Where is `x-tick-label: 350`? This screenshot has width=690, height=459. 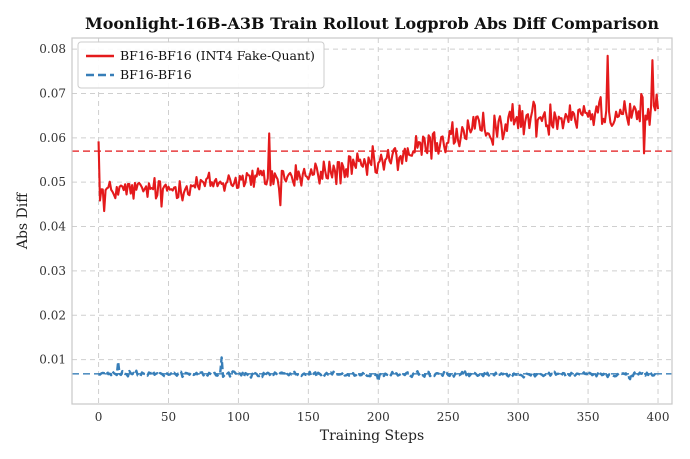
x-tick-label: 350 is located at coordinates (588, 417).